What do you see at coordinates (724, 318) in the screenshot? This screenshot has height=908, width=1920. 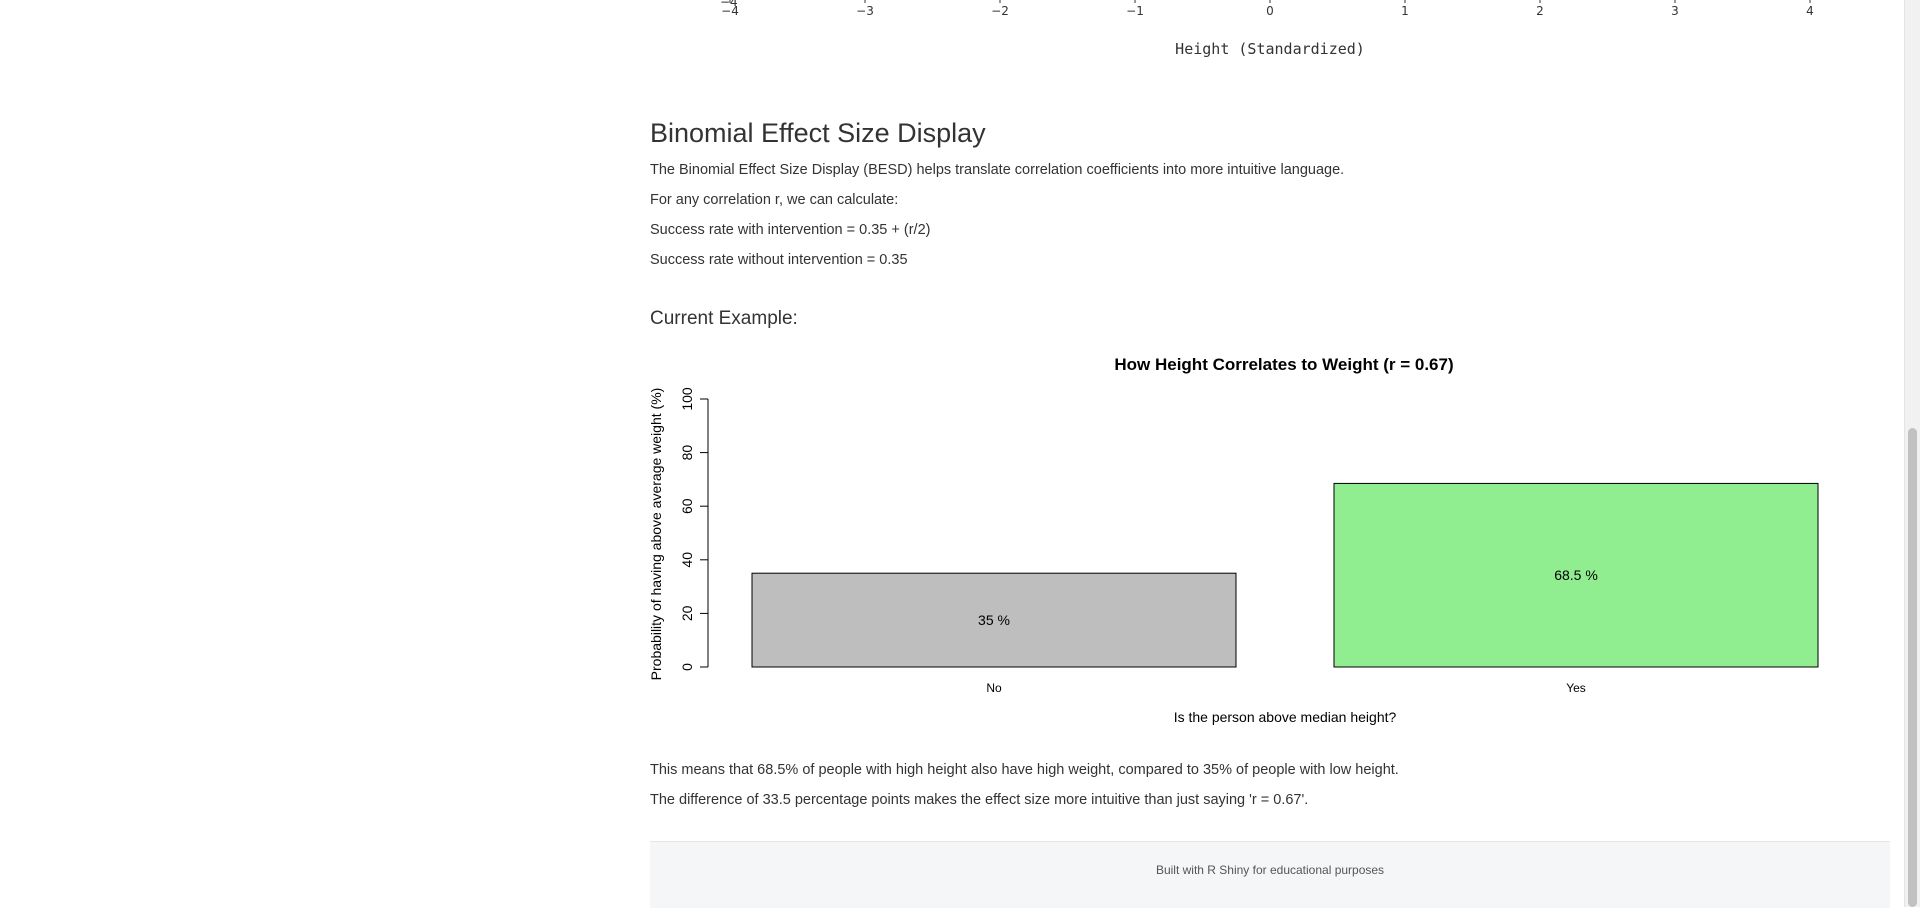 I see `current-example-heading: Current Example:` at bounding box center [724, 318].